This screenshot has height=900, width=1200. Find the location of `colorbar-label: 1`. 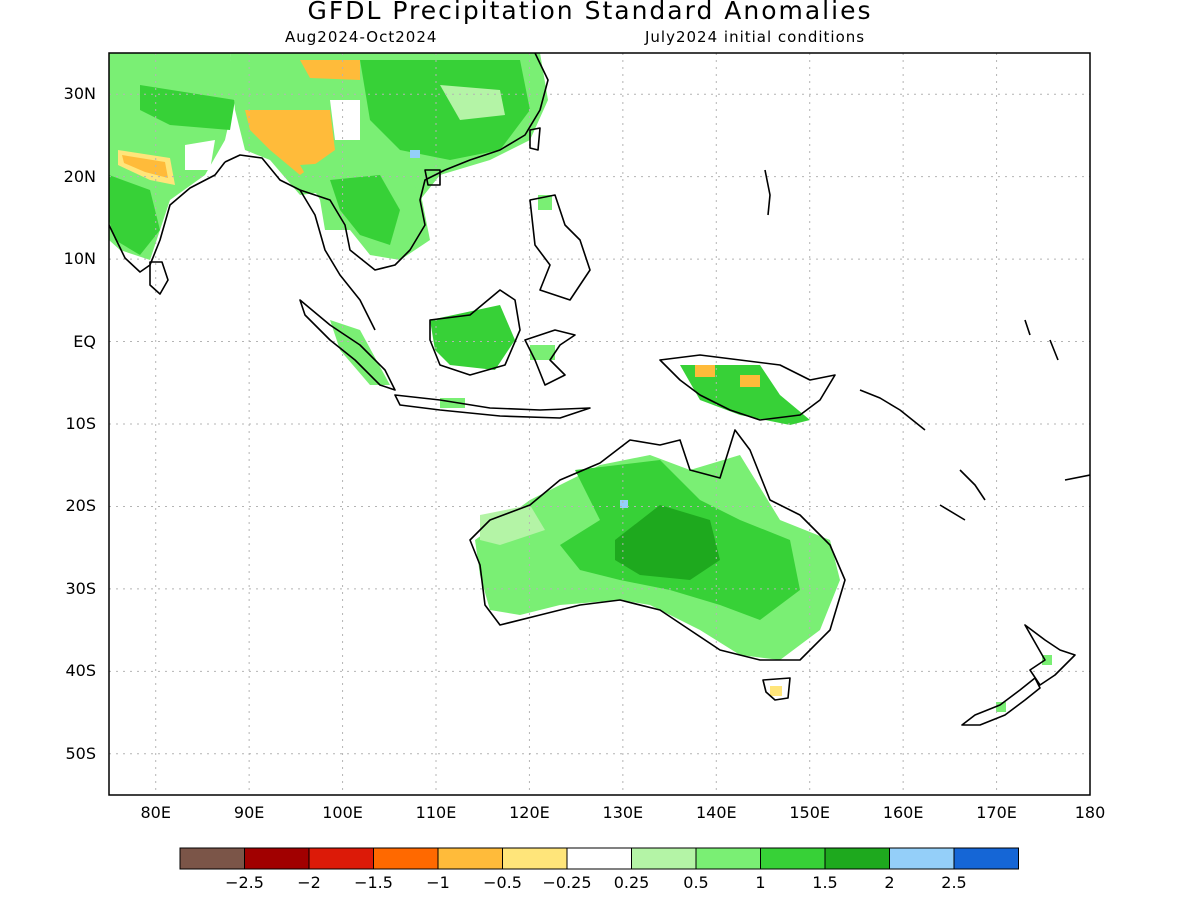

colorbar-label: 1 is located at coordinates (760, 882).